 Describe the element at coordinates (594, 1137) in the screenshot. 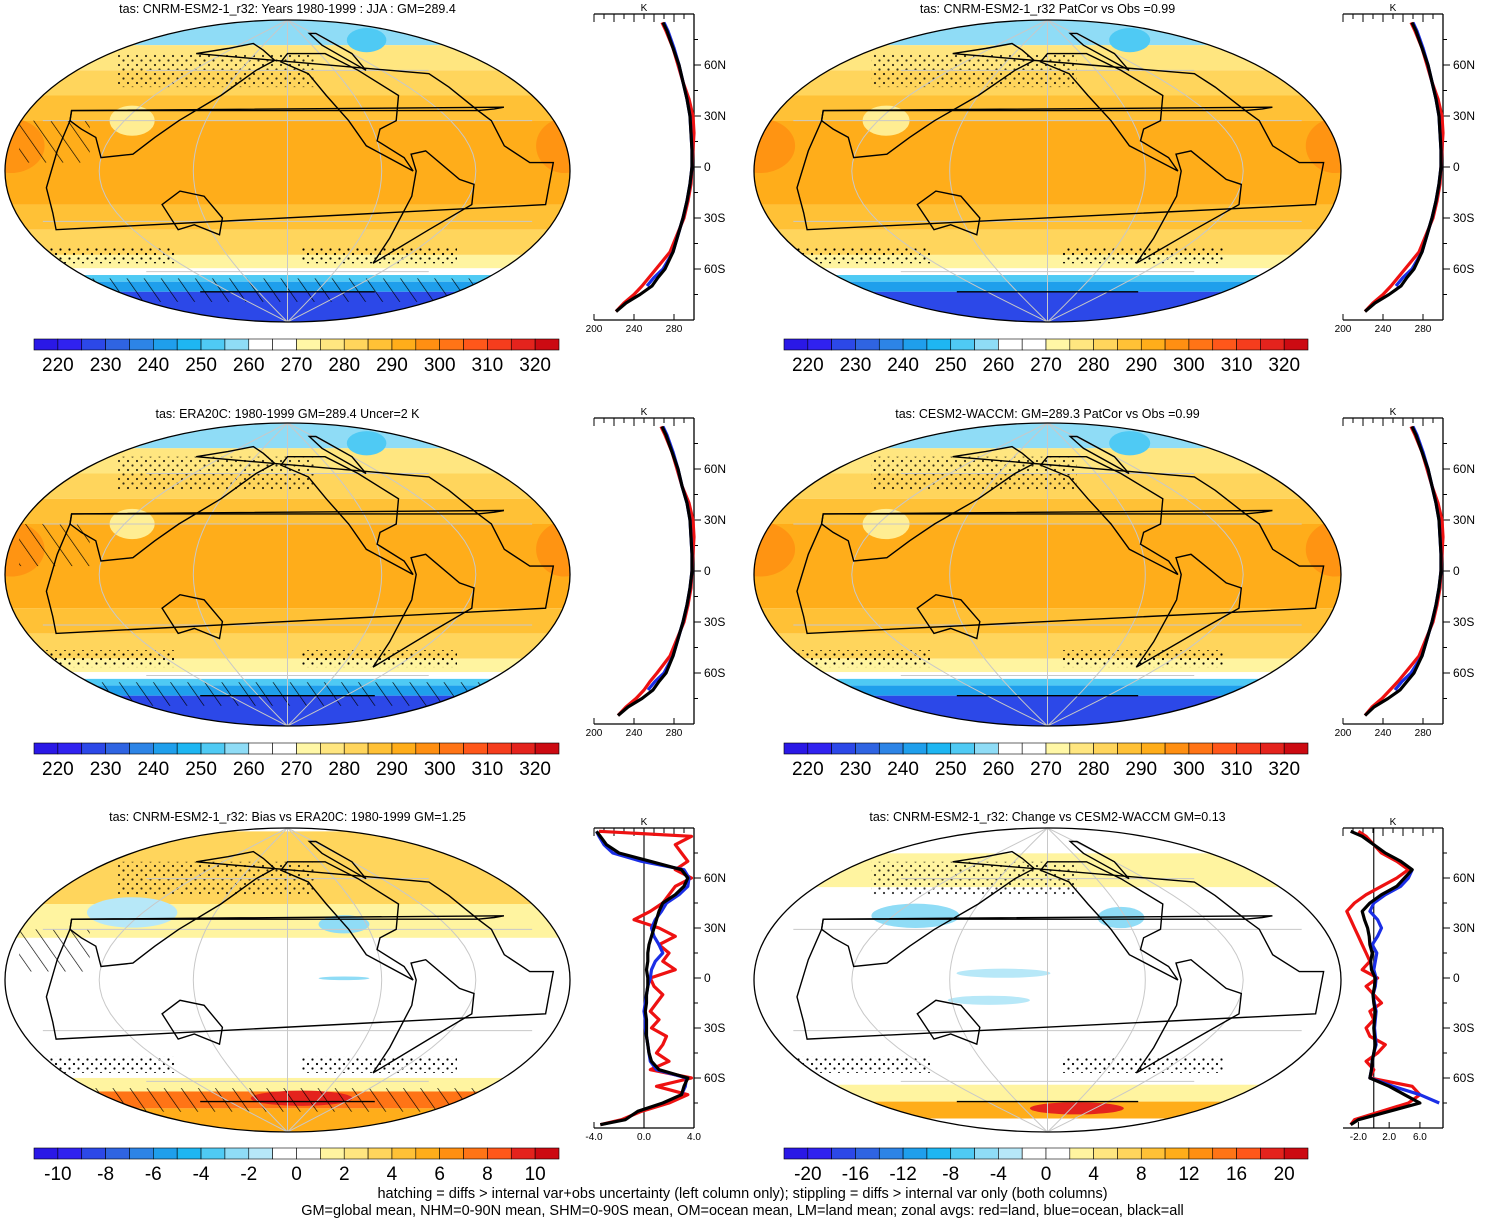

I see `zonal-x-tick-label: -4.0` at that location.